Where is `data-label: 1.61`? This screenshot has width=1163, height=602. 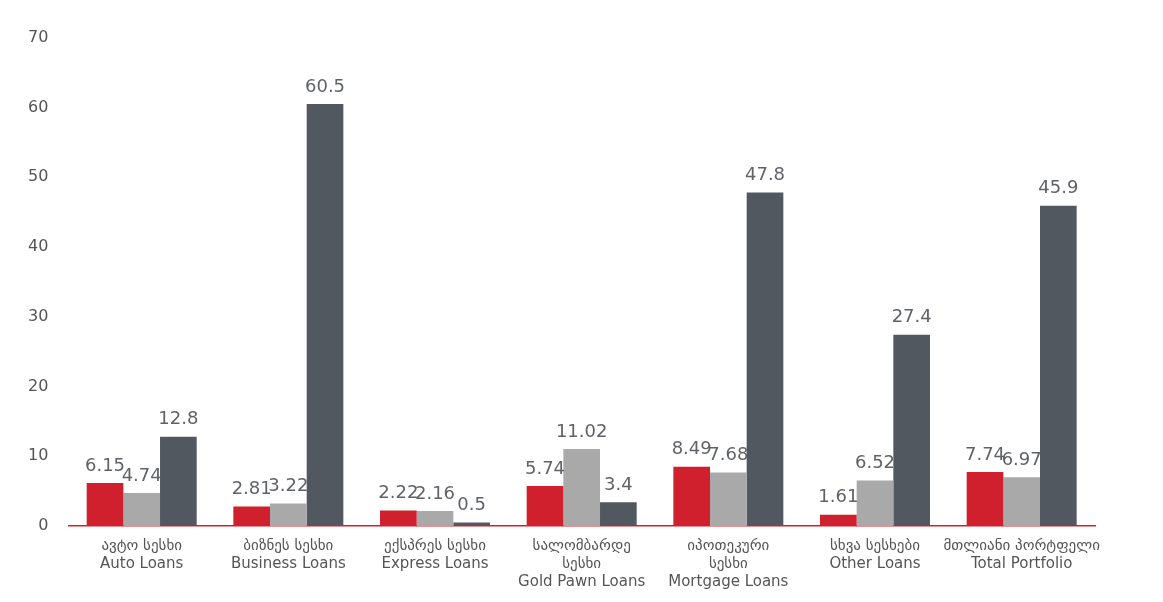 data-label: 1.61 is located at coordinates (838, 496).